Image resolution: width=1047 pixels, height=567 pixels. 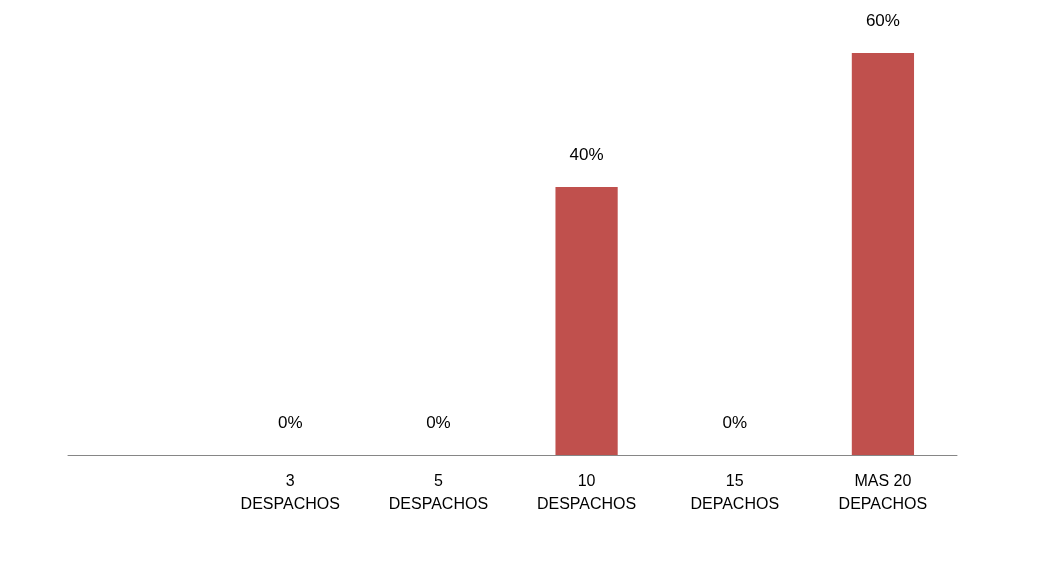 I want to click on x-tick-label: 15 DEPACHOS, so click(x=735, y=492).